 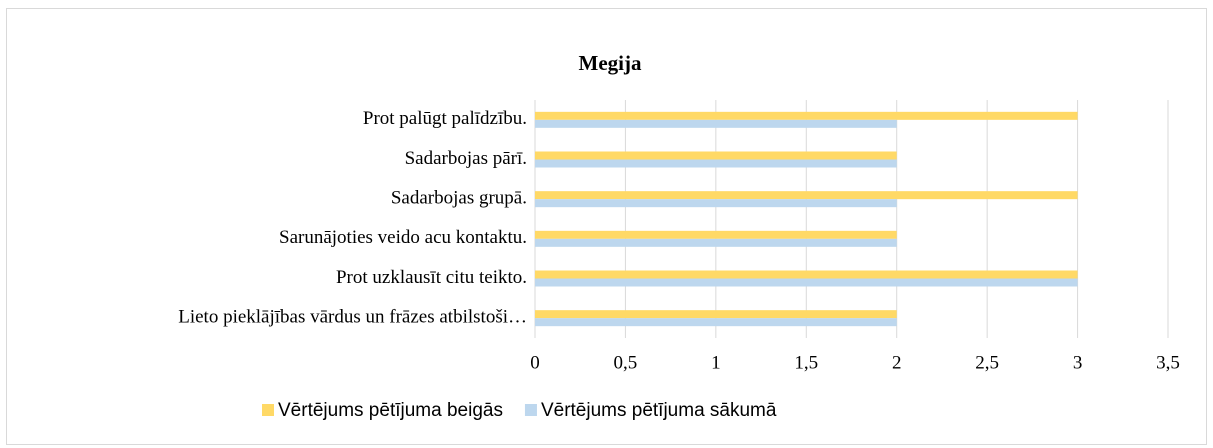 I want to click on y-tick-label: Prot uzklausīt citu teikto., so click(x=431, y=277).